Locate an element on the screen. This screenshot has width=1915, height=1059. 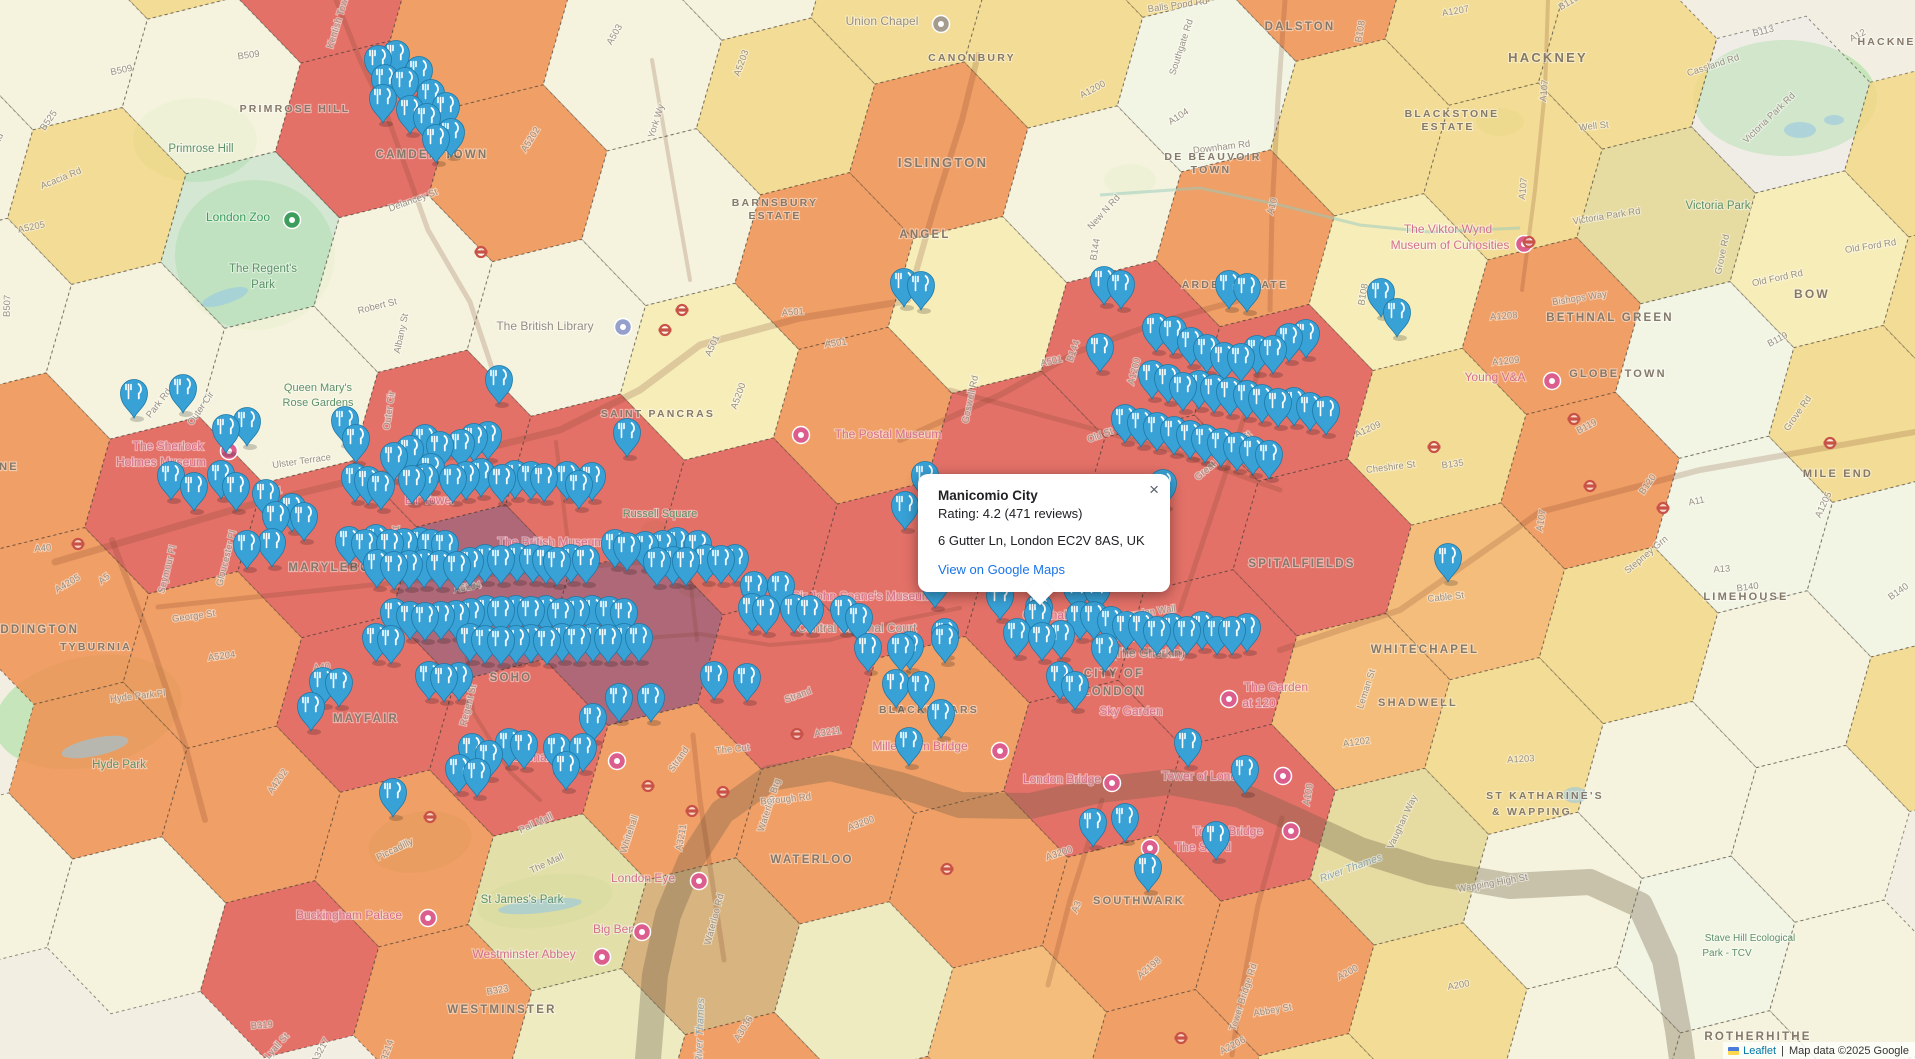
road-label: B507 is located at coordinates (8, 306).